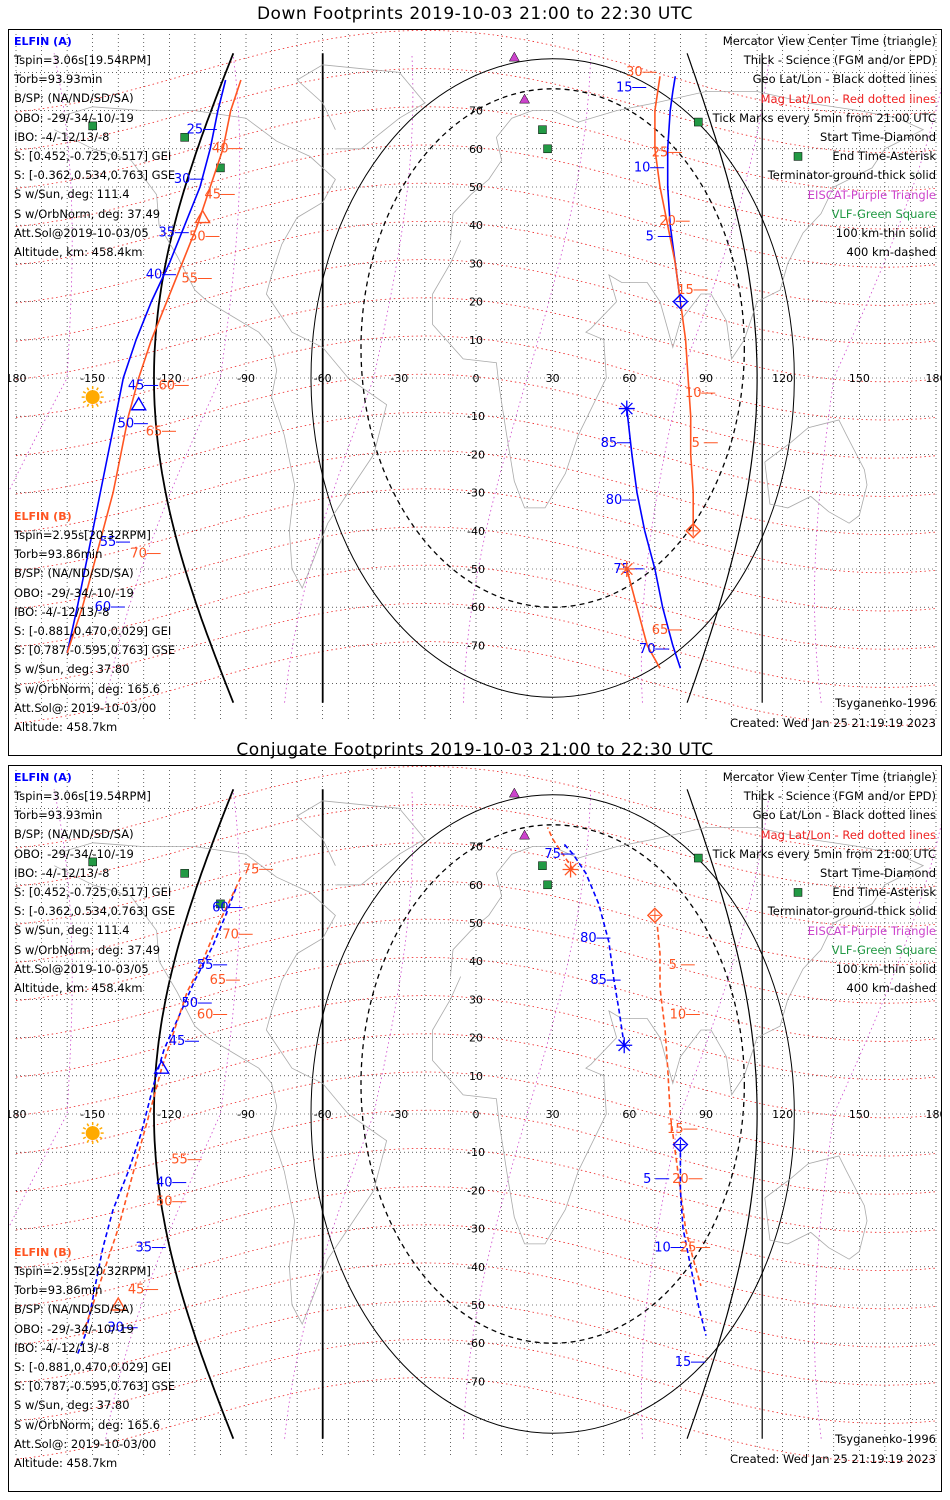 Image resolution: width=950 pixels, height=1500 pixels. What do you see at coordinates (829, 41) in the screenshot?
I see `legend-entry: Mercator View Center Time (triangle)` at bounding box center [829, 41].